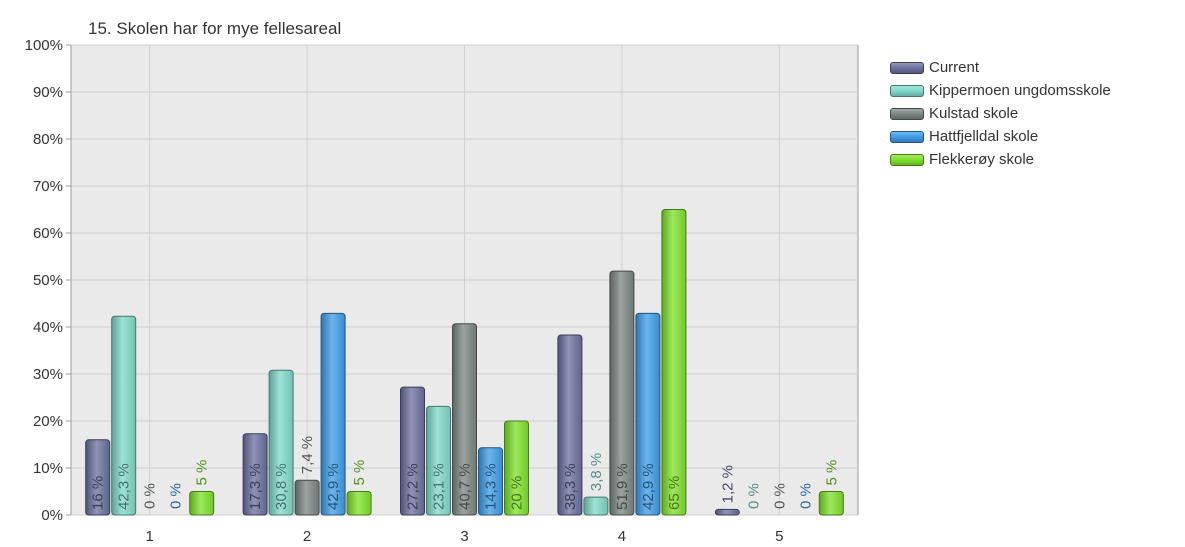  What do you see at coordinates (1000, 67) in the screenshot?
I see `legend-item: Current` at bounding box center [1000, 67].